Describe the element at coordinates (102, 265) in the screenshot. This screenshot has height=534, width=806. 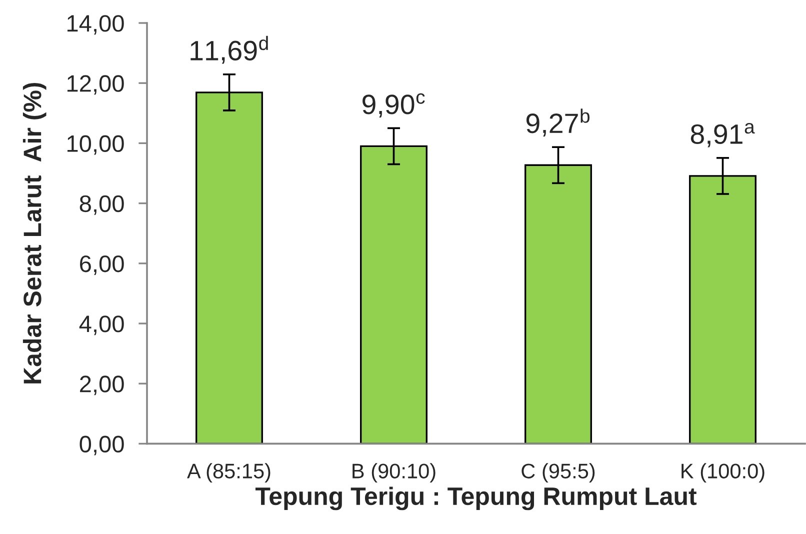
I see `y-tick-label: 6,00` at that location.